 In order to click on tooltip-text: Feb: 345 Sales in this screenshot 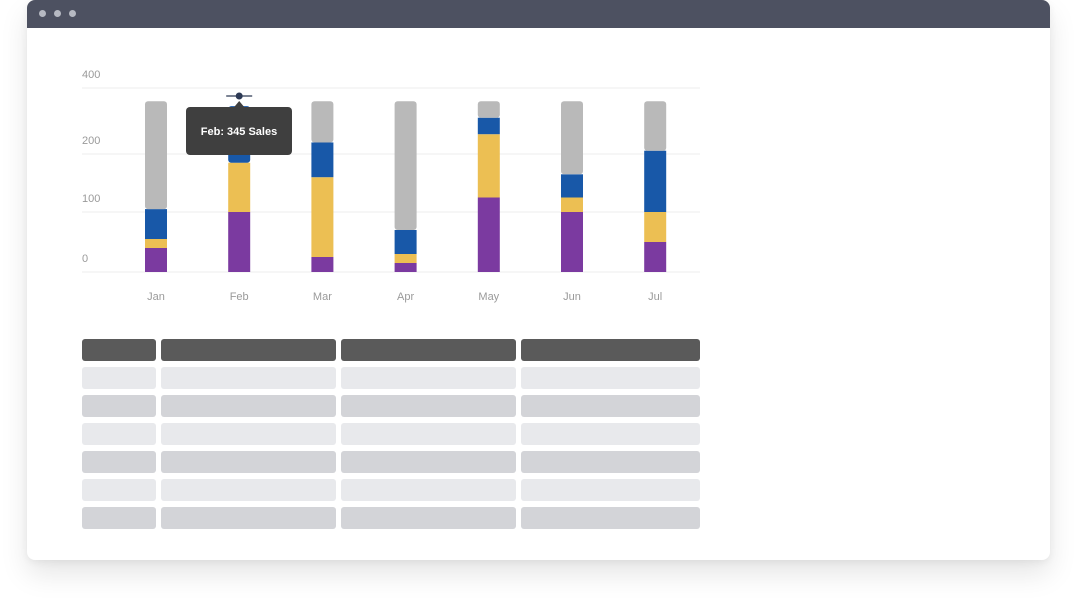, I will do `click(239, 132)`.